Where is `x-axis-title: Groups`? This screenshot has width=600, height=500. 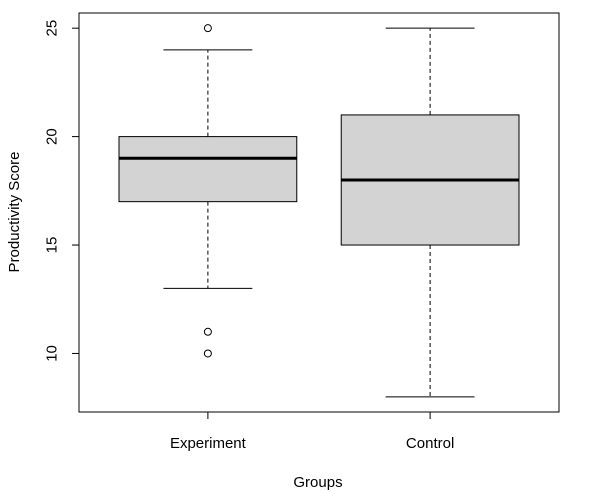
x-axis-title: Groups is located at coordinates (317, 482).